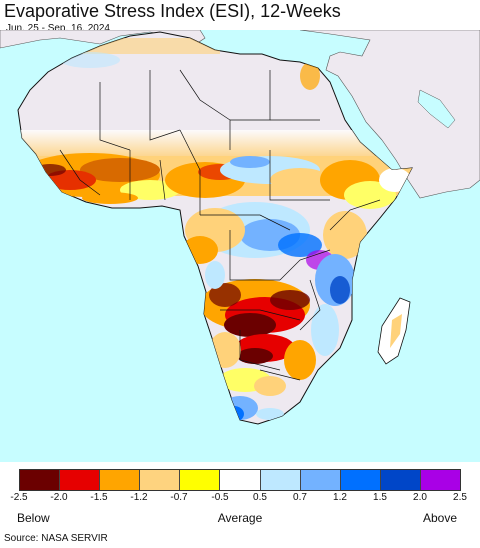 The image size is (480, 548). I want to click on legend-tick: -0.5, so click(220, 497).